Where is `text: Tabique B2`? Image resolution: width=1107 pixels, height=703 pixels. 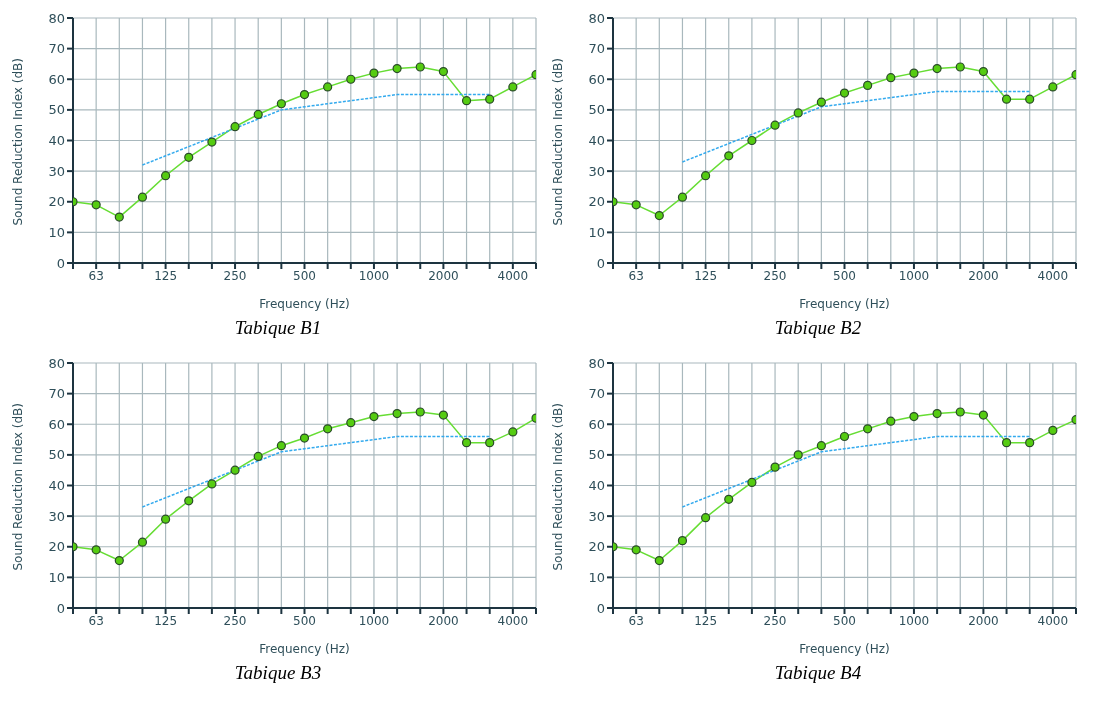 text: Tabique B2 is located at coordinates (818, 328).